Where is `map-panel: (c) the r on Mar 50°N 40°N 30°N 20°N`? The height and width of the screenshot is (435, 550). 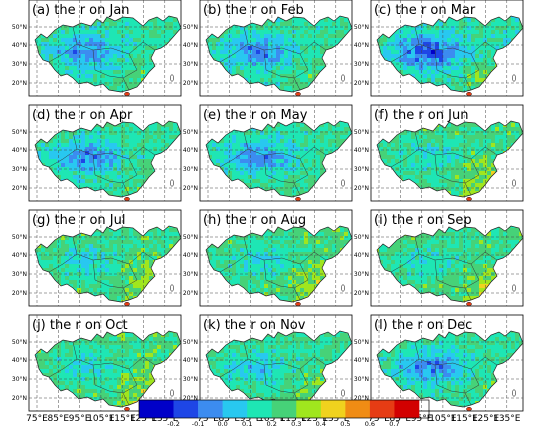
map-panel: (c) the r on Mar 50°N 40°N 30°N 20°N is located at coordinates (439, 48).